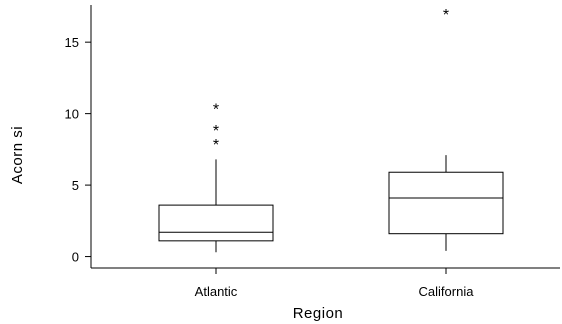  Describe the element at coordinates (216, 291) in the screenshot. I see `x-tick-label: Atlantic` at that location.